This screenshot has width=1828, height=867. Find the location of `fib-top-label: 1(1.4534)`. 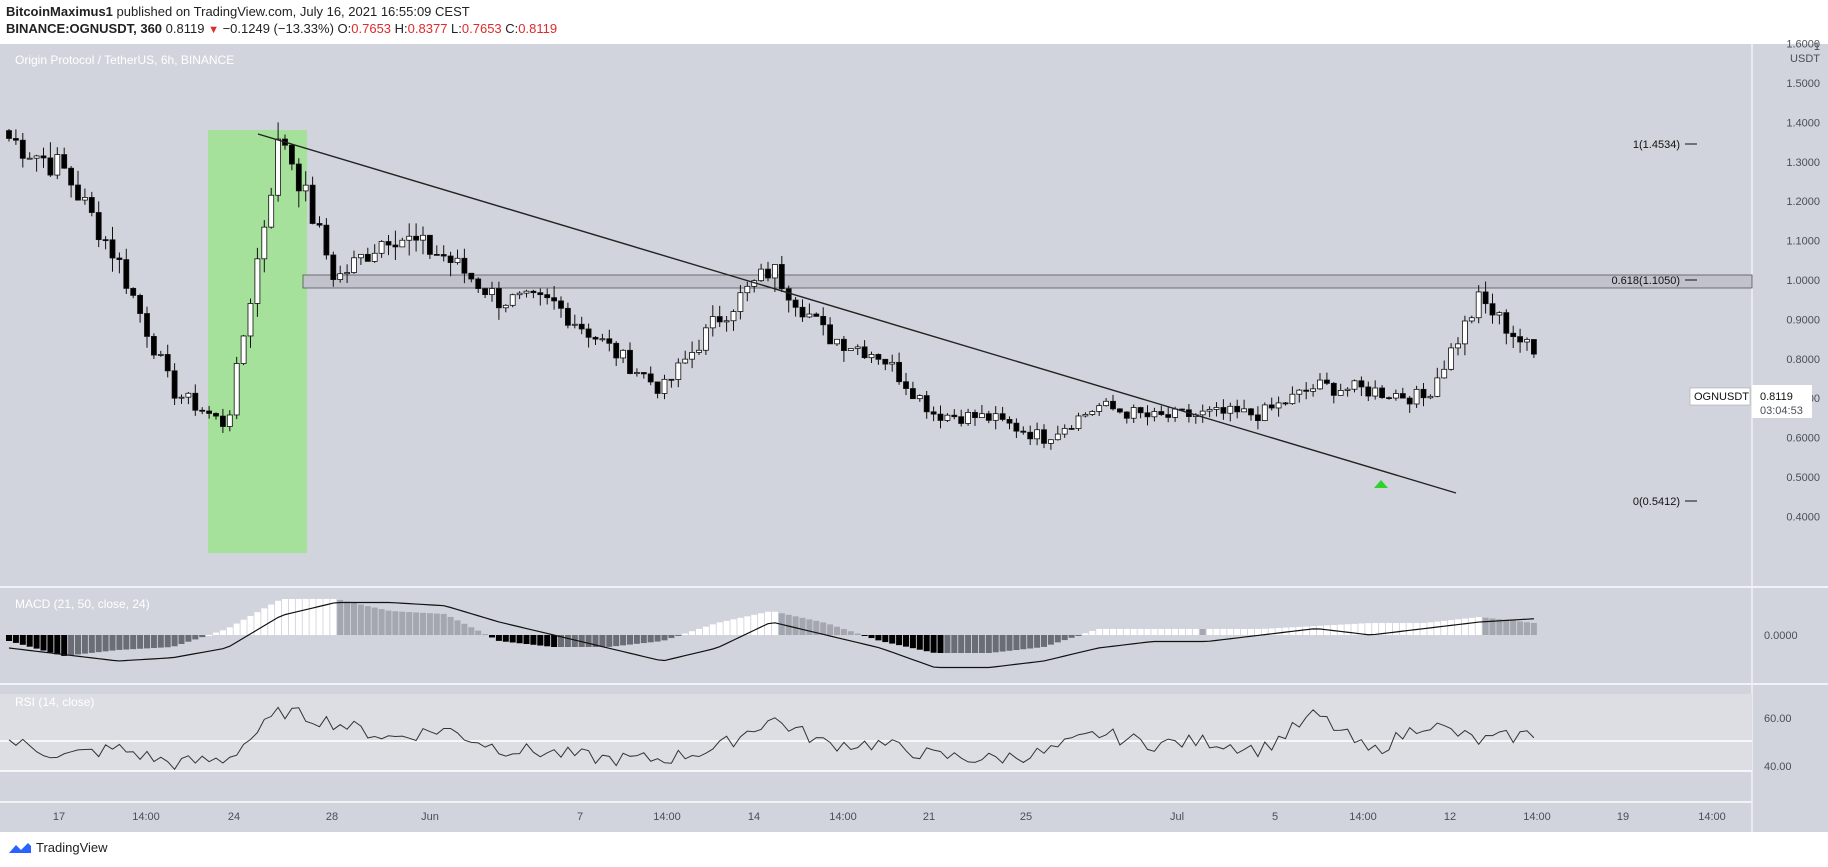

fib-top-label: 1(1.4534) is located at coordinates (1656, 145).